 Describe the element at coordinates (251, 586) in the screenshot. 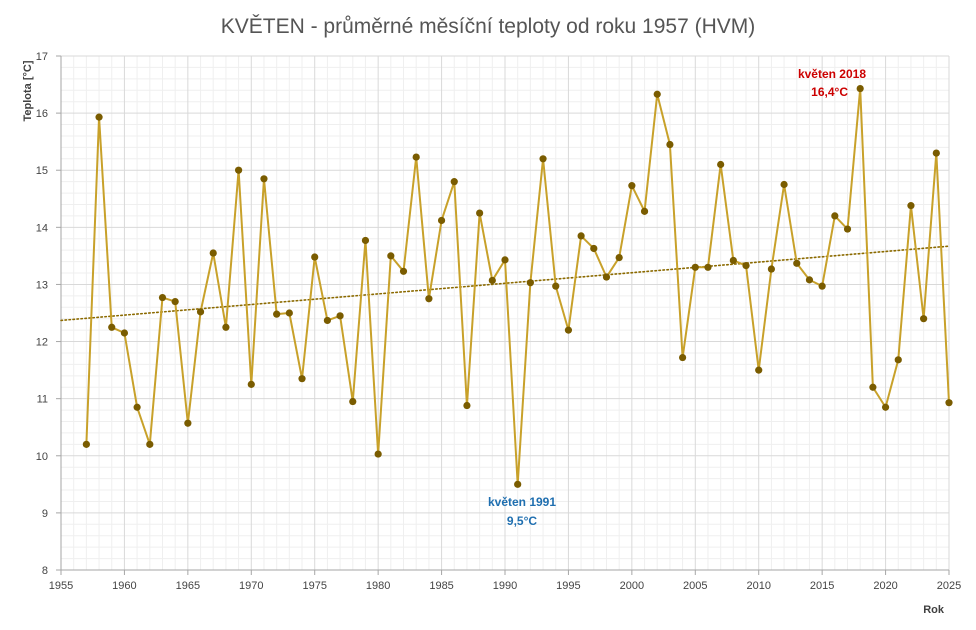

I see `x-tick-label: 1970` at that location.